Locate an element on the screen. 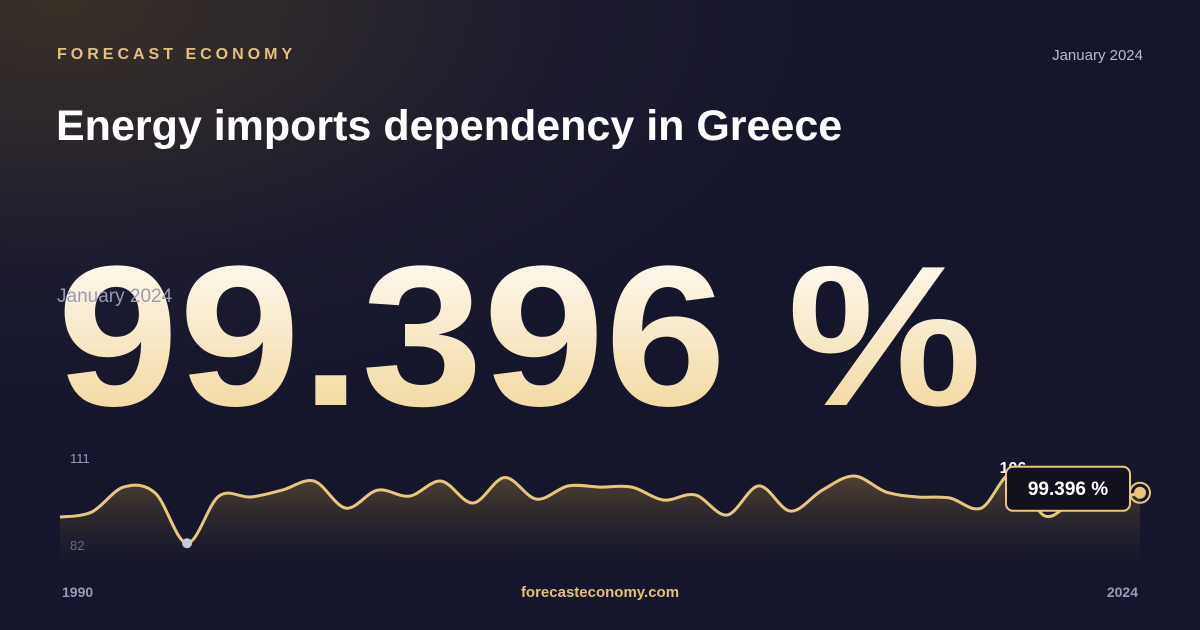 This screenshot has width=1200, height=630. x-tick-label: 1990 is located at coordinates (77, 592).